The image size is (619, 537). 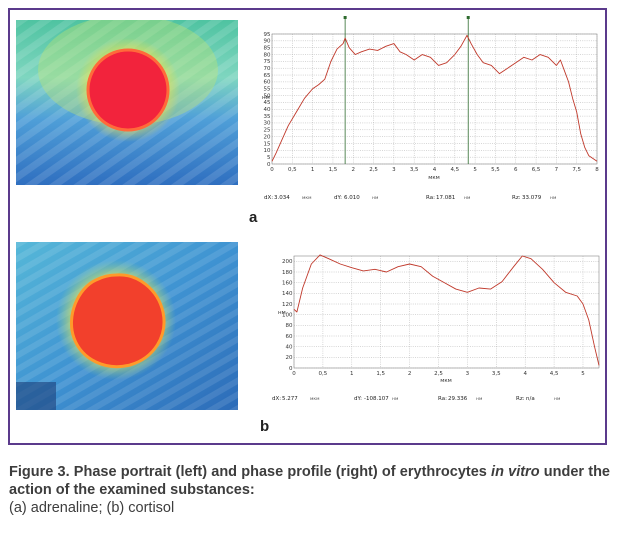 I want to click on y-tick-label: 180, so click(x=287, y=273).